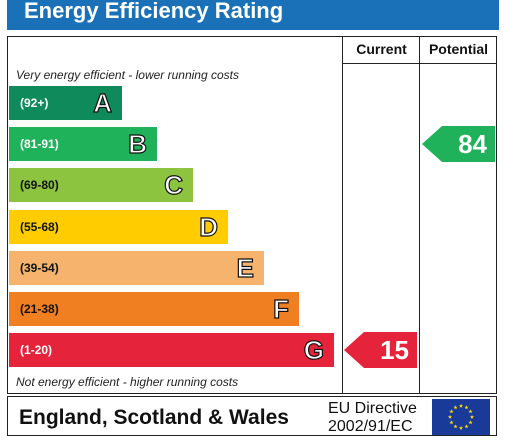  Describe the element at coordinates (136, 267) in the screenshot. I see `band-e: (39-54) E` at that location.